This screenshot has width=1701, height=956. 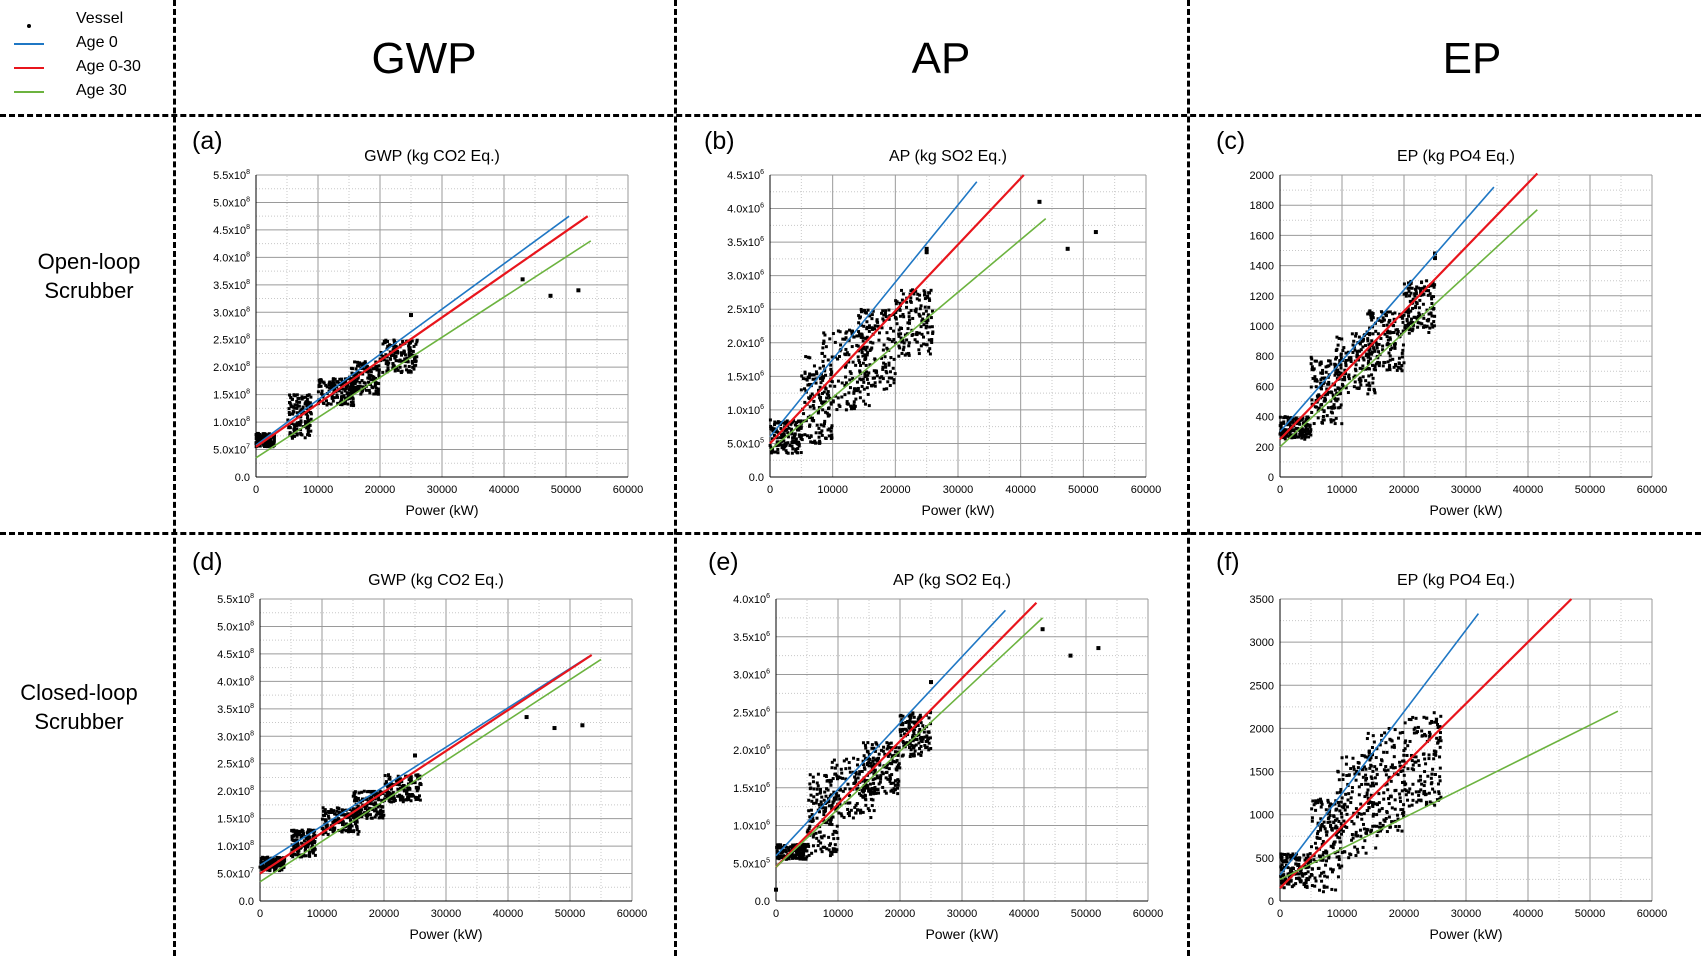 What do you see at coordinates (1465, 510) in the screenshot?
I see `x-axis-label: Power (kW)` at bounding box center [1465, 510].